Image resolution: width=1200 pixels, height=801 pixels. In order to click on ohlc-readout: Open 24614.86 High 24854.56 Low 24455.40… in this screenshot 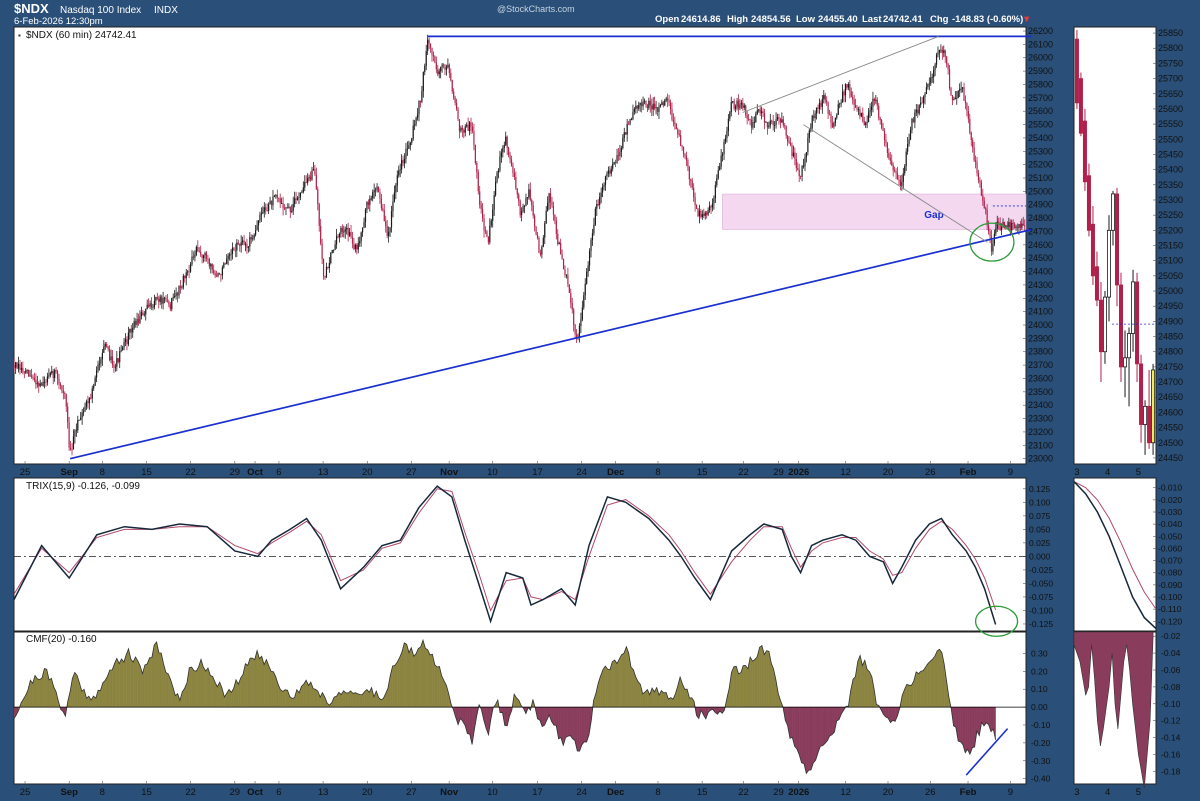, I will do `click(843, 19)`.